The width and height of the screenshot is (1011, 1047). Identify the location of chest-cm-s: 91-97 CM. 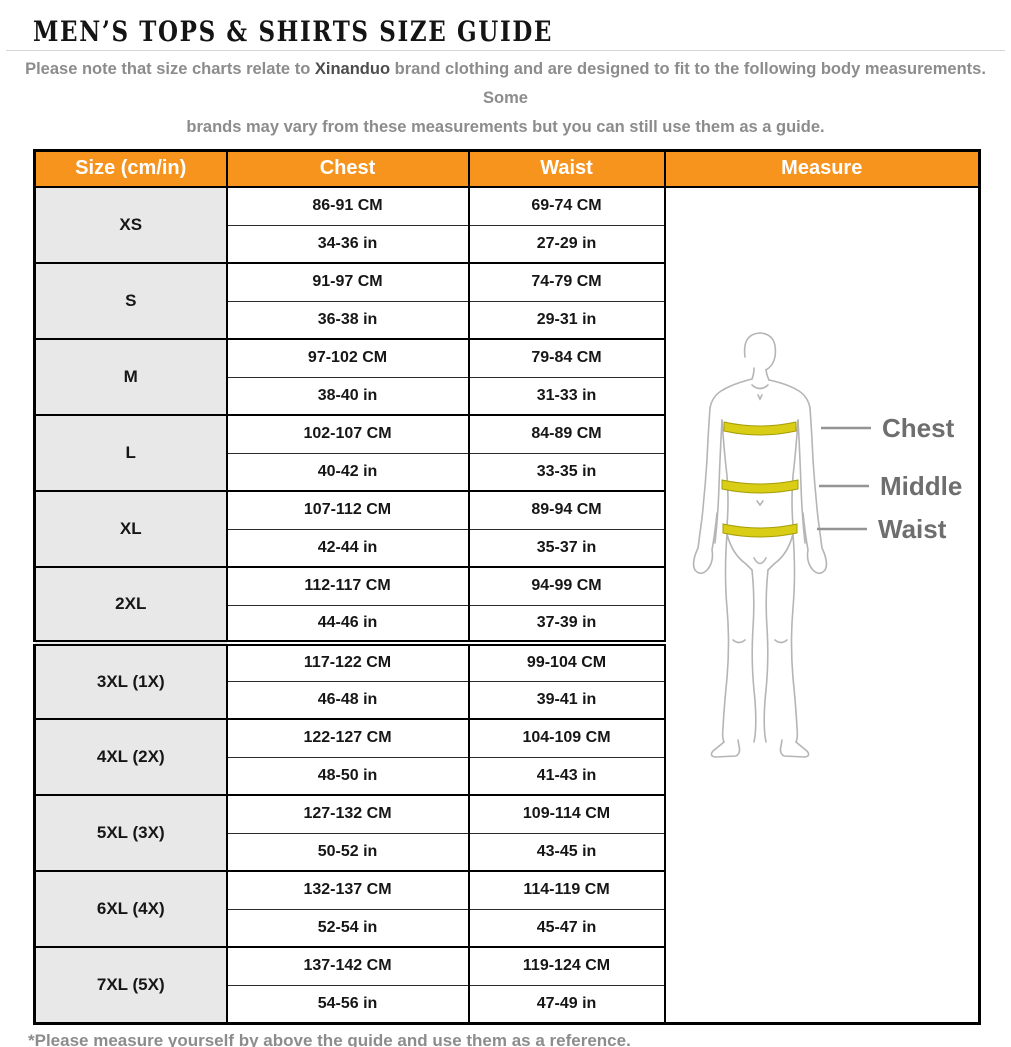
(347, 282).